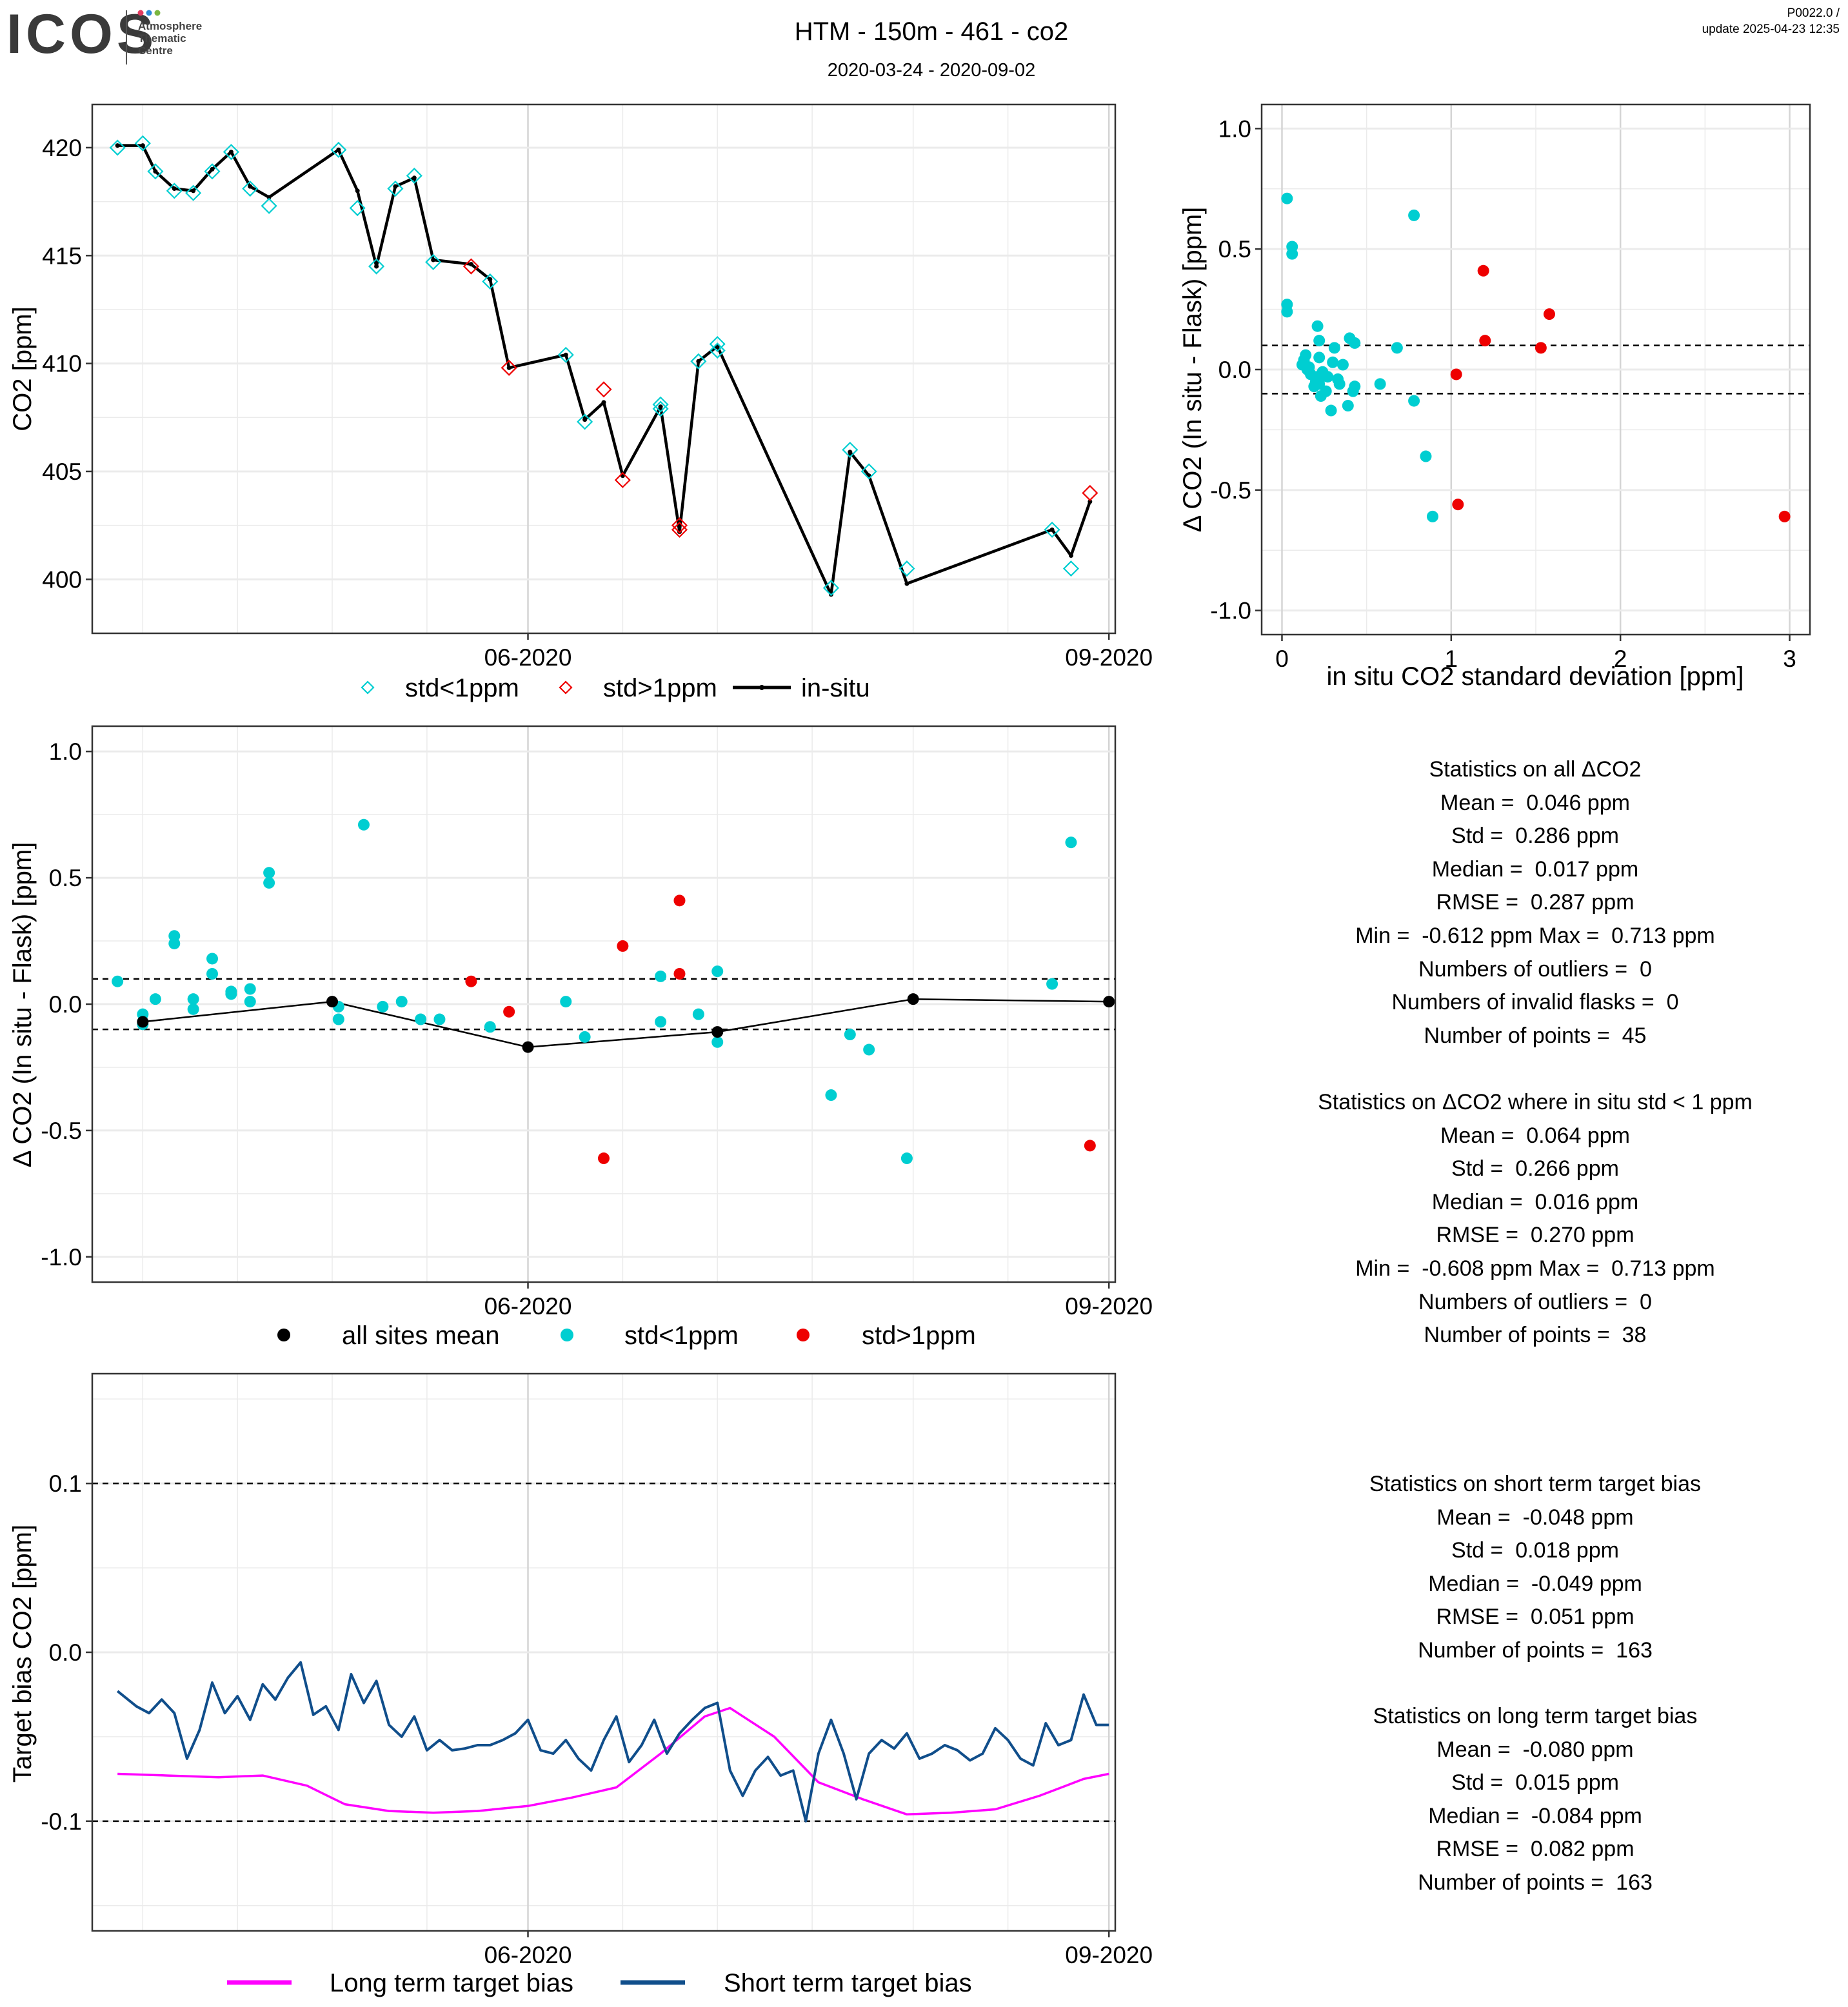  Describe the element at coordinates (1535, 1135) in the screenshot. I see `stats-line: Mean = 0.064 ppm` at that location.